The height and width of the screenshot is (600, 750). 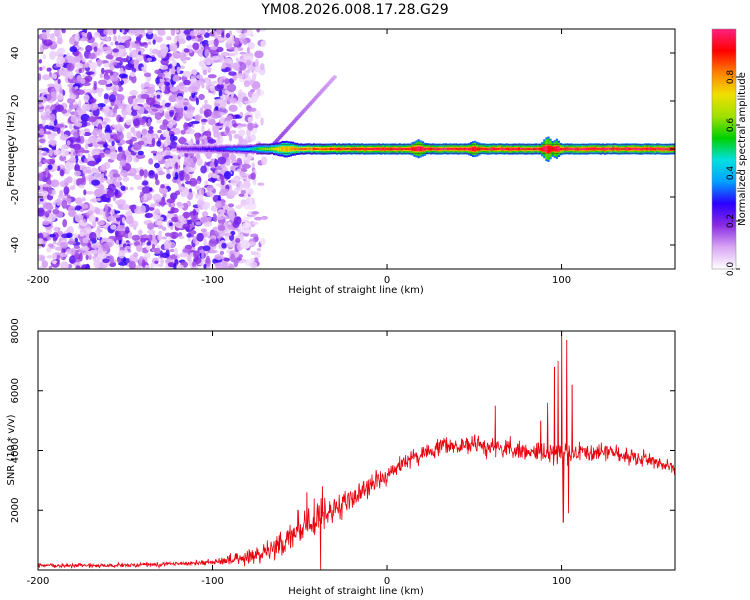 What do you see at coordinates (731, 221) in the screenshot?
I see `colorbar-tick-label: 0.2` at bounding box center [731, 221].